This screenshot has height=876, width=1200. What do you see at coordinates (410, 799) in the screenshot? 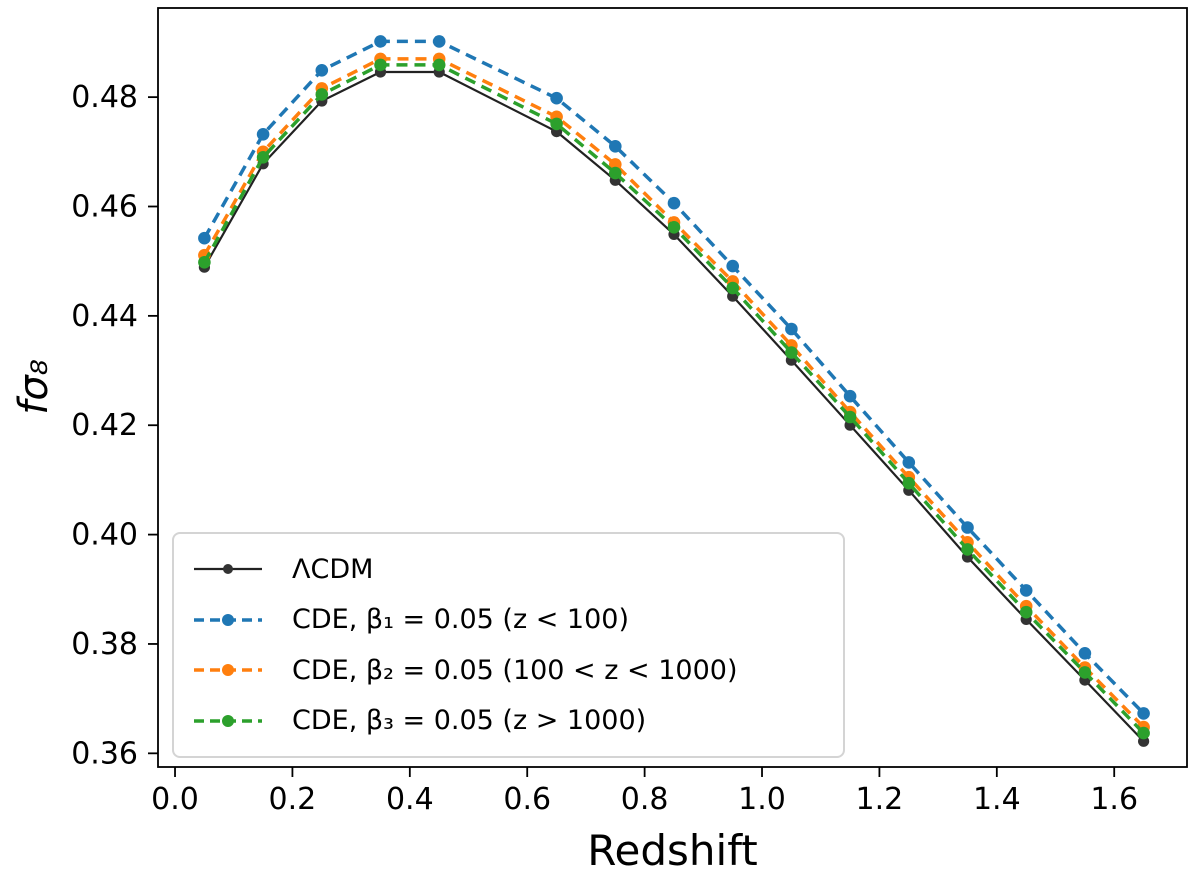
I see `x-tick-label: 0.4` at bounding box center [410, 799].